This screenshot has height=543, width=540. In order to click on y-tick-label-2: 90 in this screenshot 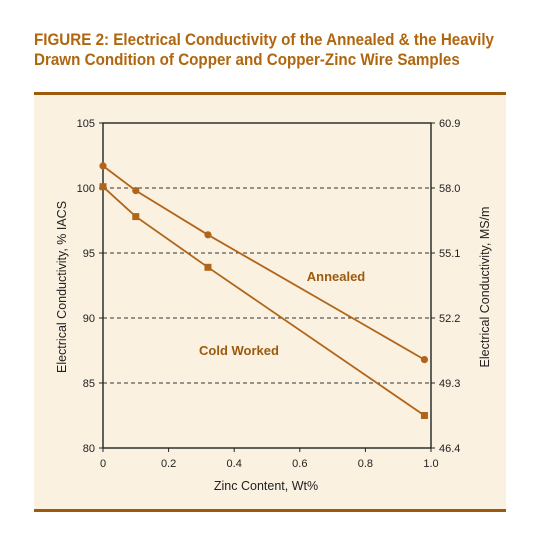, I will do `click(89, 319)`.